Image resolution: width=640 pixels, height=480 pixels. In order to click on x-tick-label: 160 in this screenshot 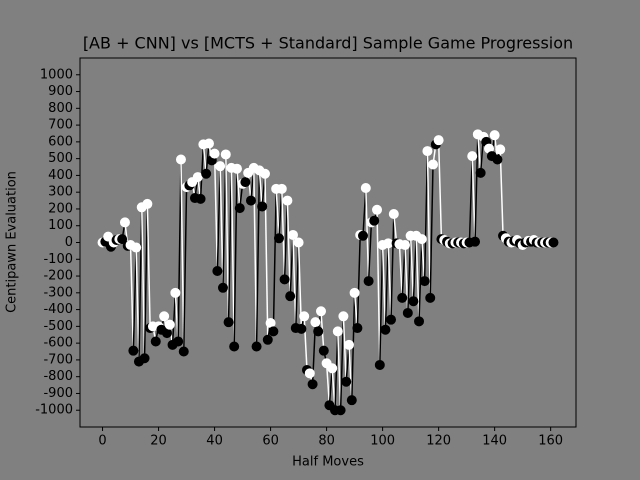, I will do `click(550, 441)`.